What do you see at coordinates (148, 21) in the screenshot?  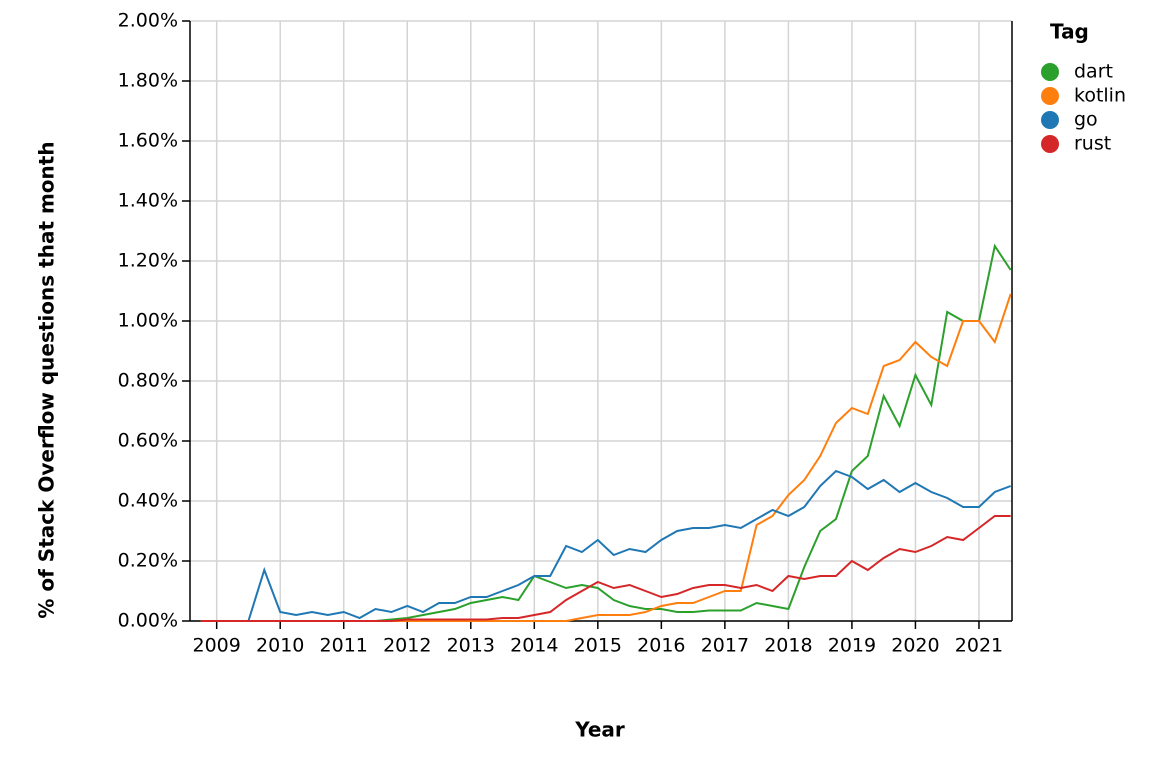 I see `y-tick-label: 2.00%` at bounding box center [148, 21].